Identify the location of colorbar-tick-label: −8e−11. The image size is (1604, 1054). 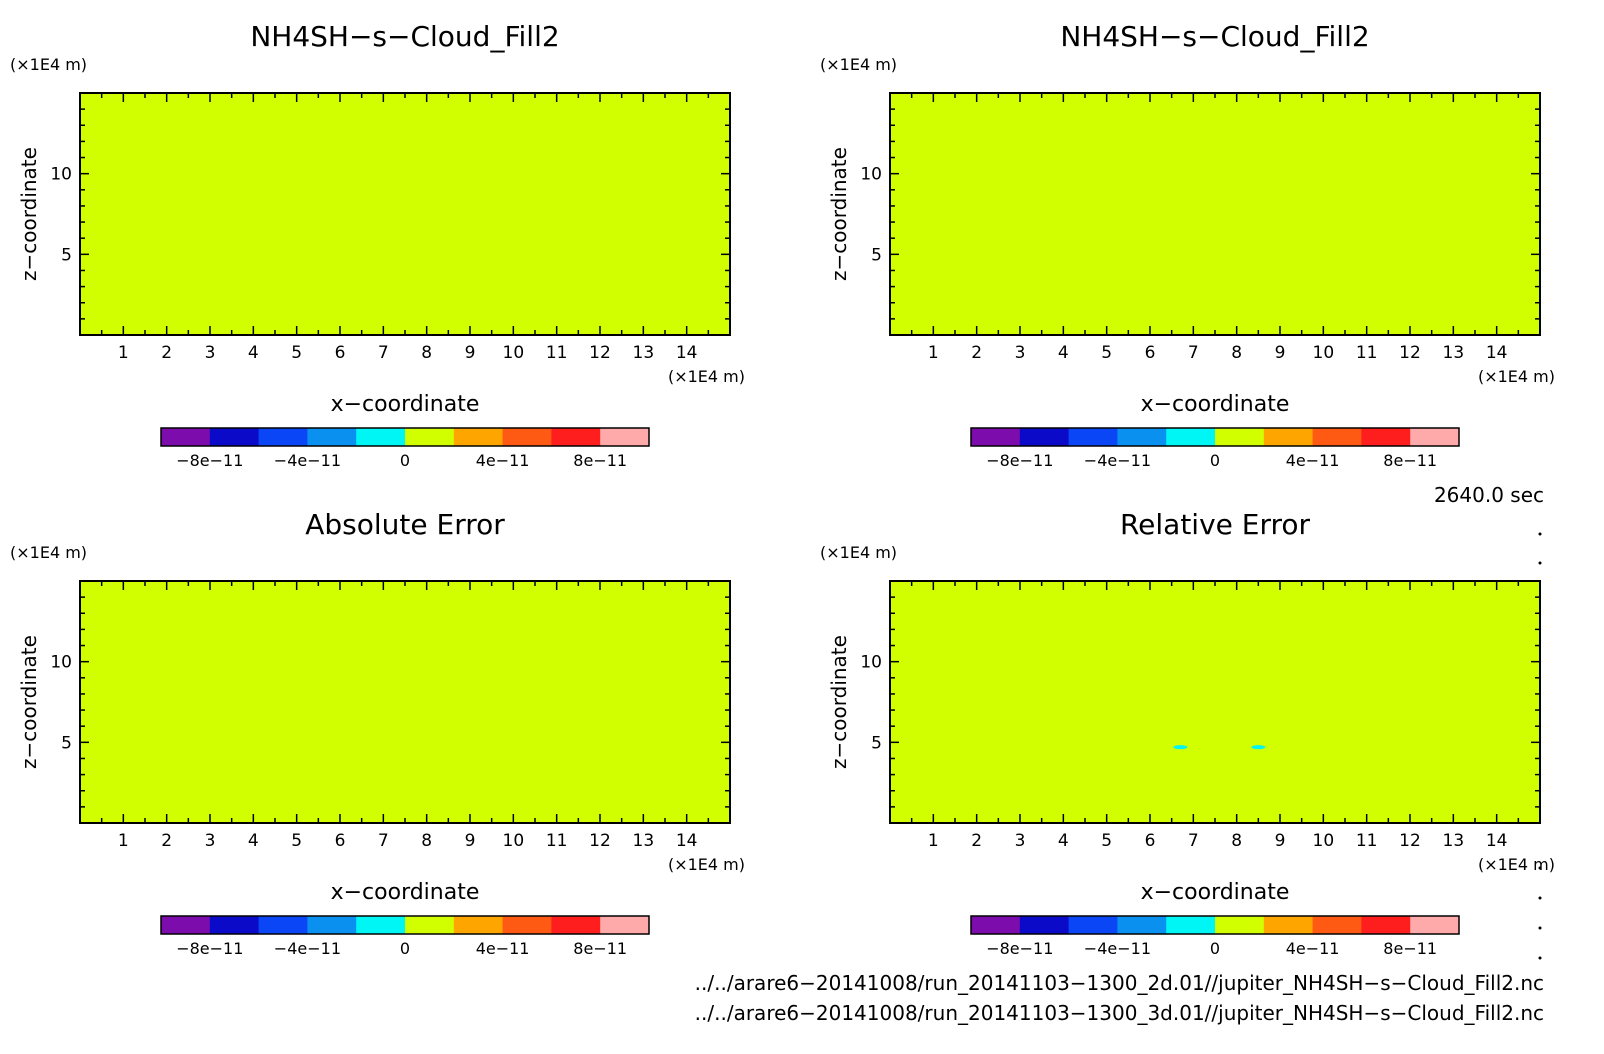
(209, 460).